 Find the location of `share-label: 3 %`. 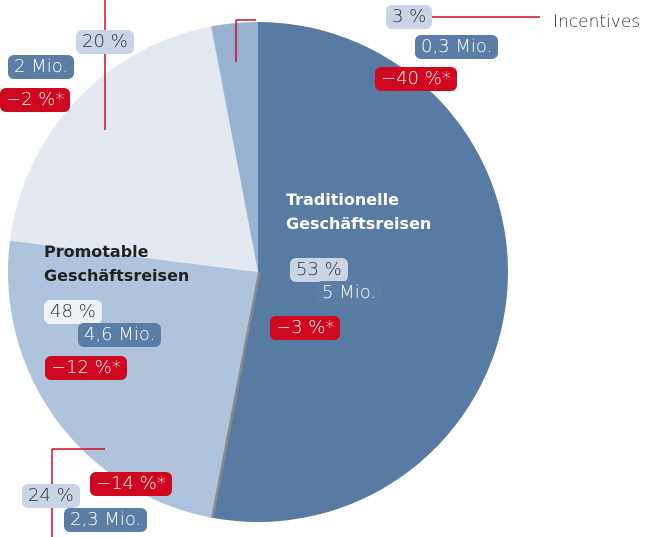

share-label: 3 % is located at coordinates (409, 17).